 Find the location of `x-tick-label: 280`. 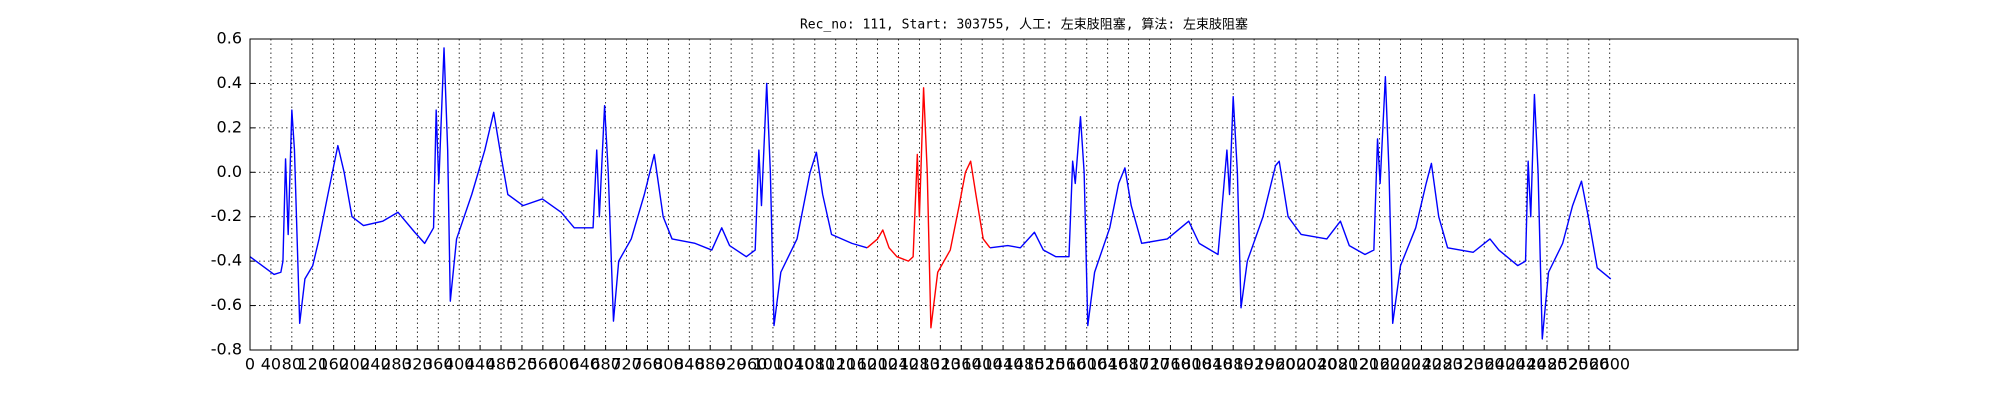

x-tick-label: 280 is located at coordinates (396, 364).